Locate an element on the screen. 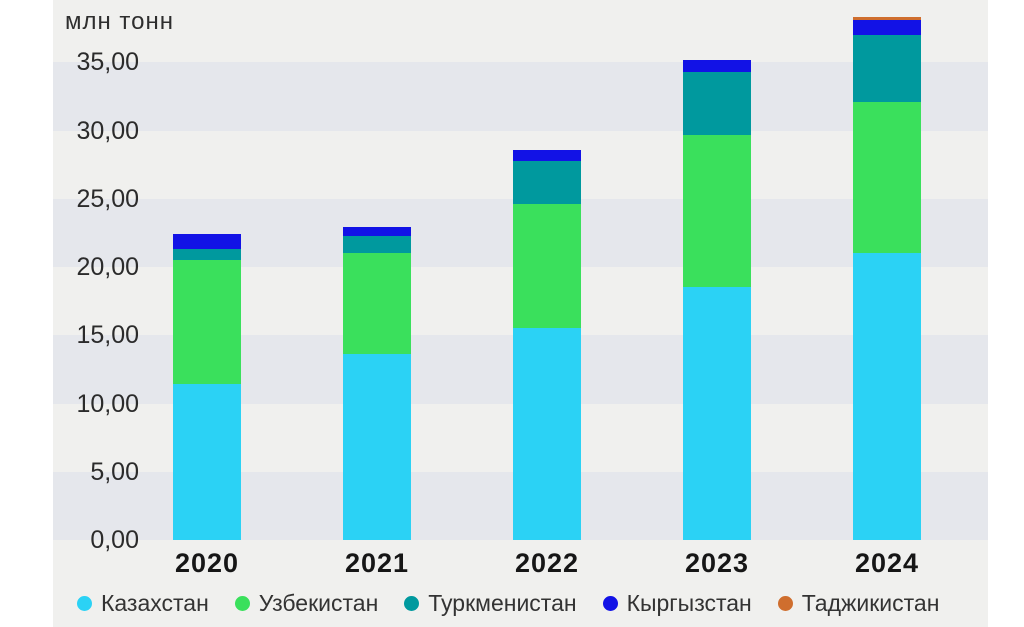 Image resolution: width=1024 pixels, height=627 pixels. x-axis-label: 2021 is located at coordinates (377, 563).